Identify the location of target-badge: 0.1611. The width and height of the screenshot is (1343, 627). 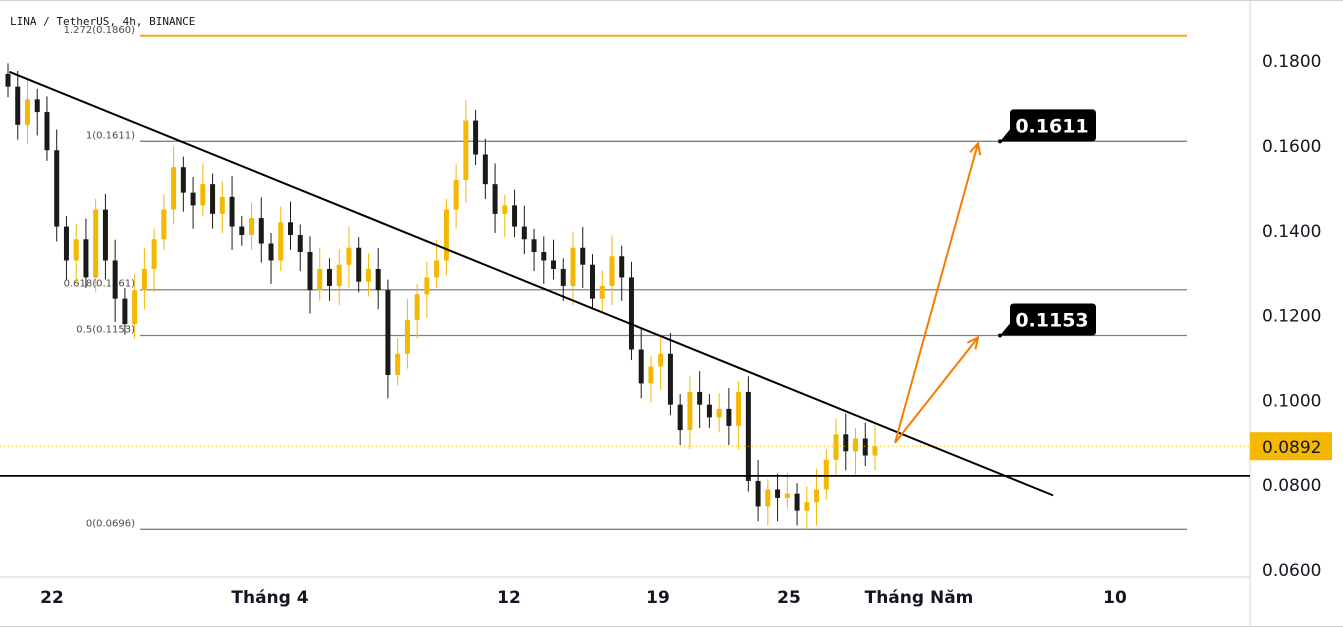
(1047, 126).